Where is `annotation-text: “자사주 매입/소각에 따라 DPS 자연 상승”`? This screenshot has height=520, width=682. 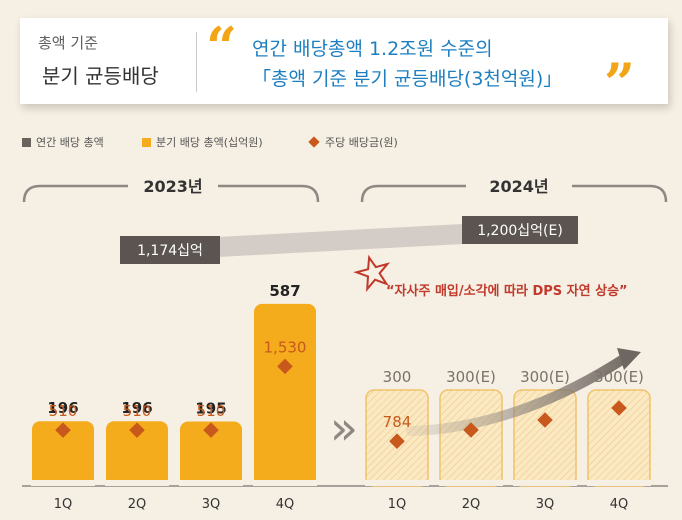 annotation-text: “자사주 매입/소각에 따라 DPS 자연 상승” is located at coordinates (507, 291).